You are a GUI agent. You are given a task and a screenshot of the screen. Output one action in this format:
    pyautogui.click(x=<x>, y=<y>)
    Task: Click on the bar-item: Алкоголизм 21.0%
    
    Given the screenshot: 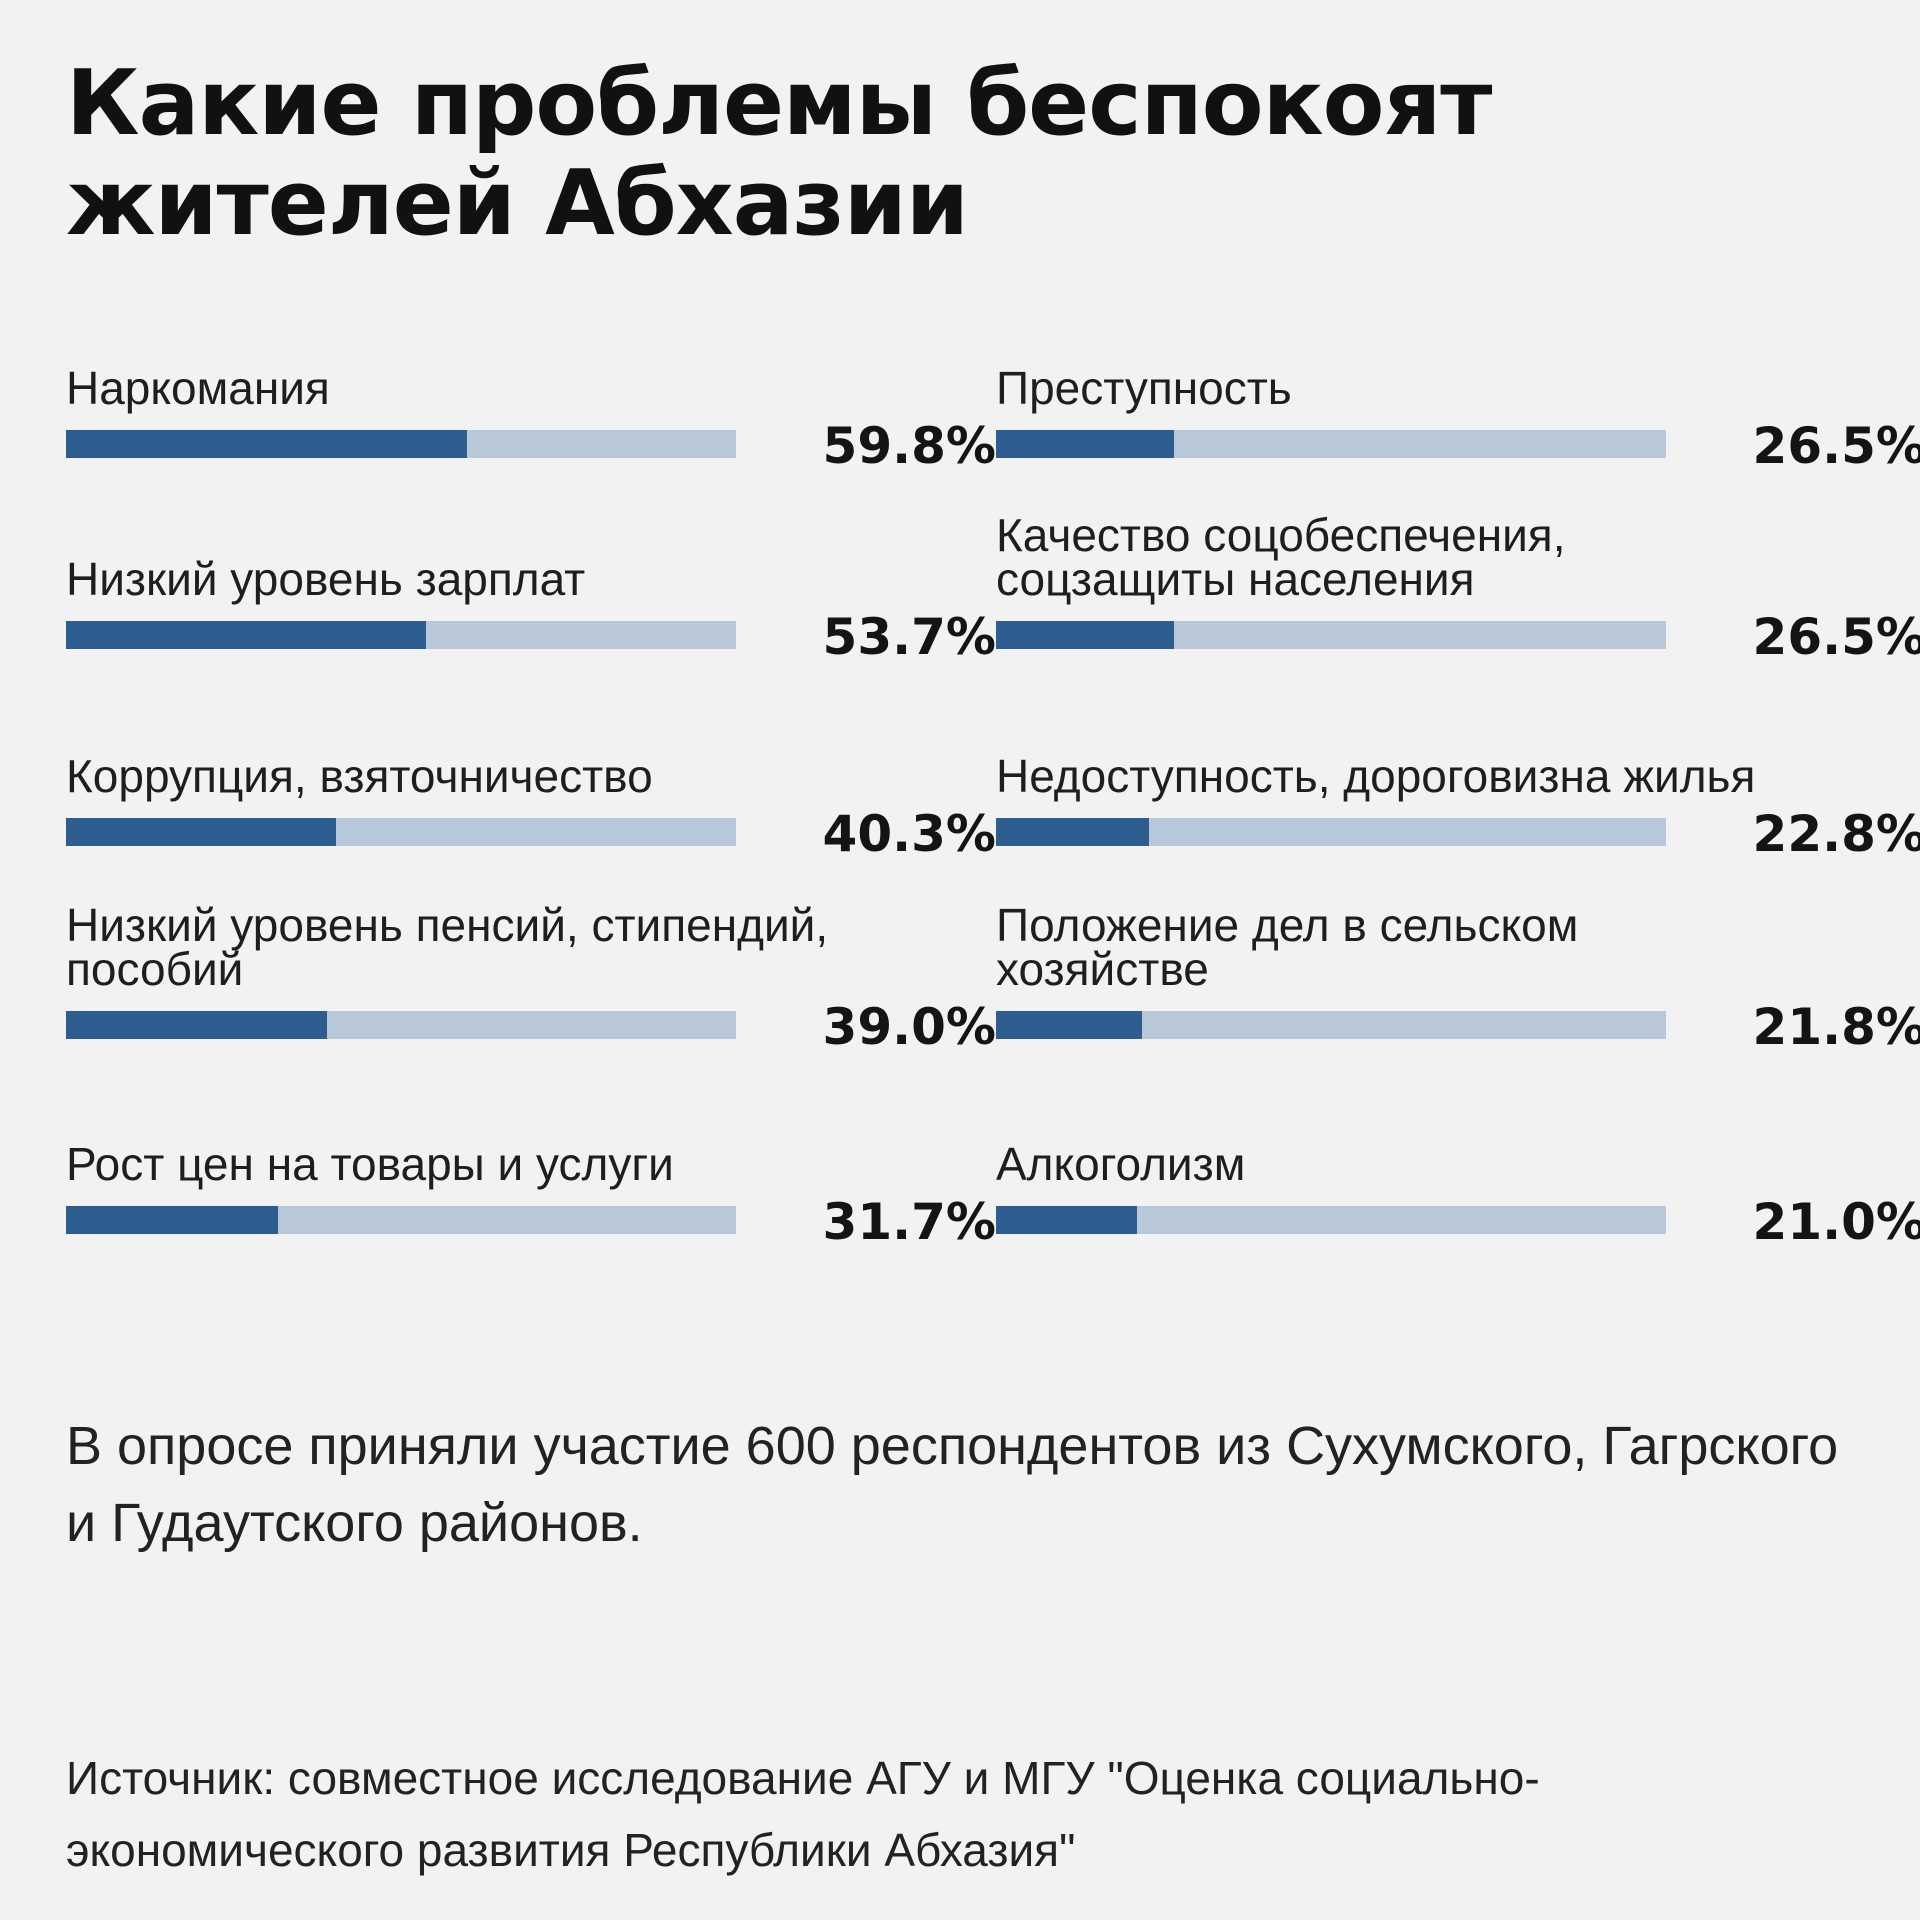 What is the action you would take?
    pyautogui.click(x=1458, y=1167)
    